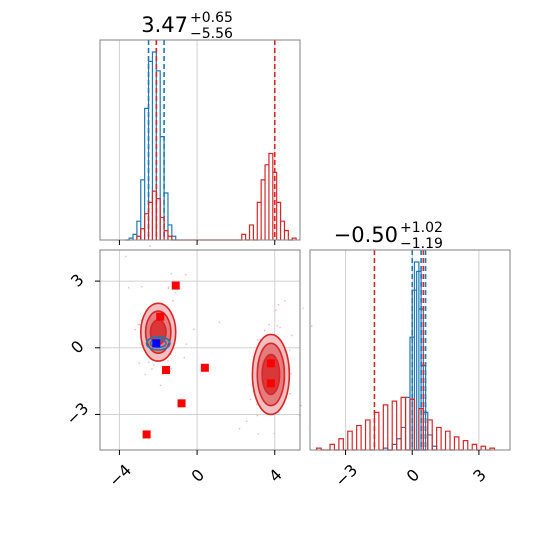  What do you see at coordinates (275, 475) in the screenshot?
I see `joint-x-tick-label: 4` at bounding box center [275, 475].